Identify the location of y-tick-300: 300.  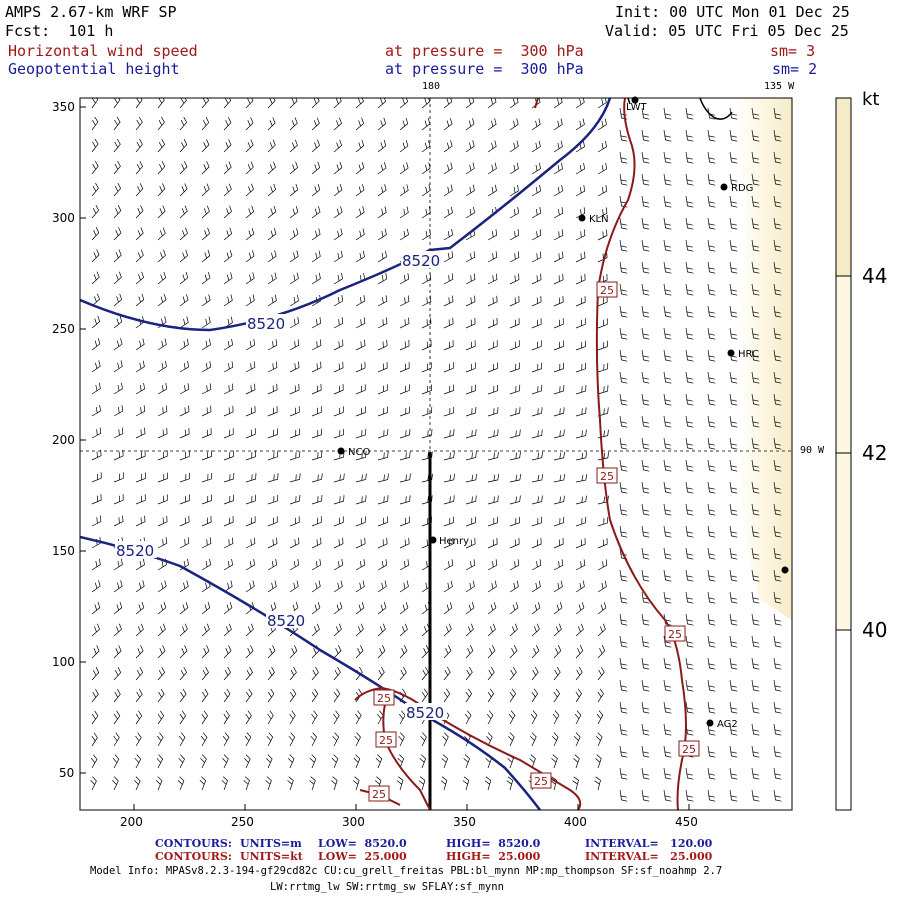
(63, 218).